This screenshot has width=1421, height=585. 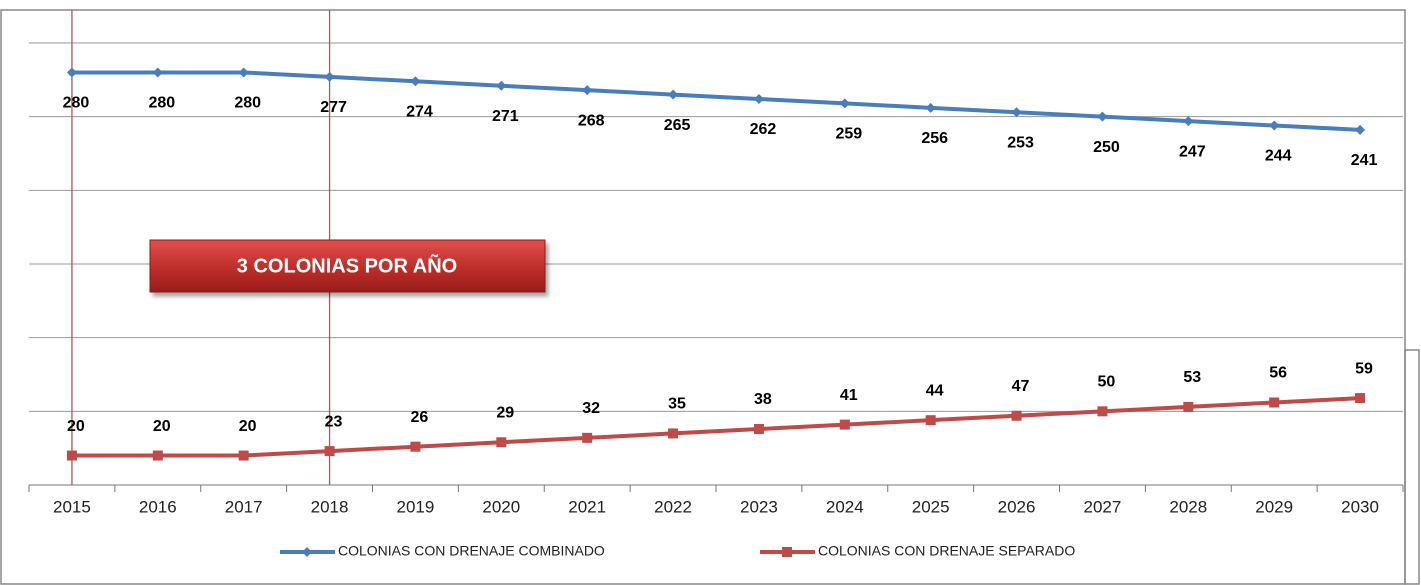 What do you see at coordinates (334, 421) in the screenshot?
I see `data-label: 23` at bounding box center [334, 421].